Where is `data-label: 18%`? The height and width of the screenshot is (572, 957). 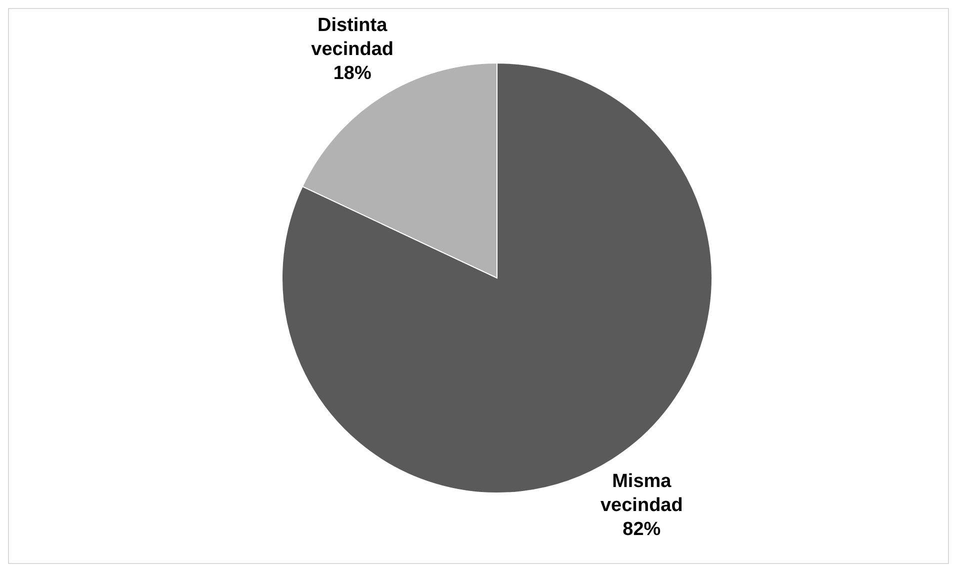 data-label: 18% is located at coordinates (352, 73).